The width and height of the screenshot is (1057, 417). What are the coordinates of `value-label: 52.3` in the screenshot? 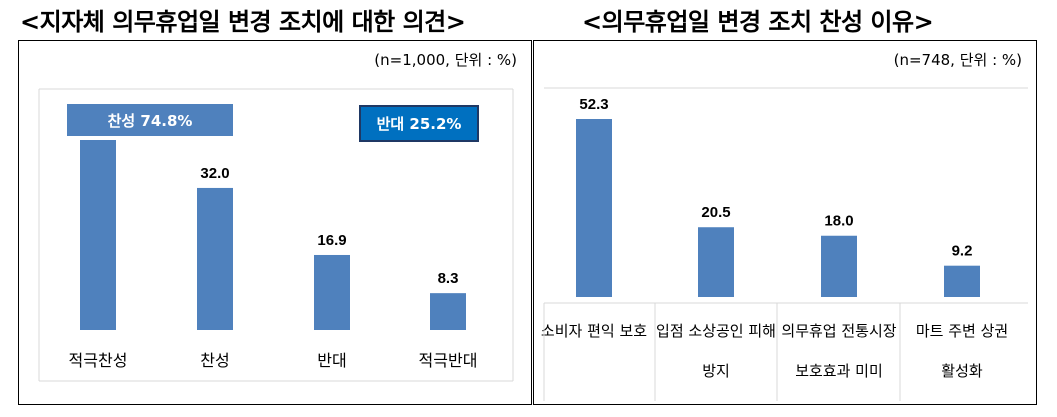 It's located at (593, 104).